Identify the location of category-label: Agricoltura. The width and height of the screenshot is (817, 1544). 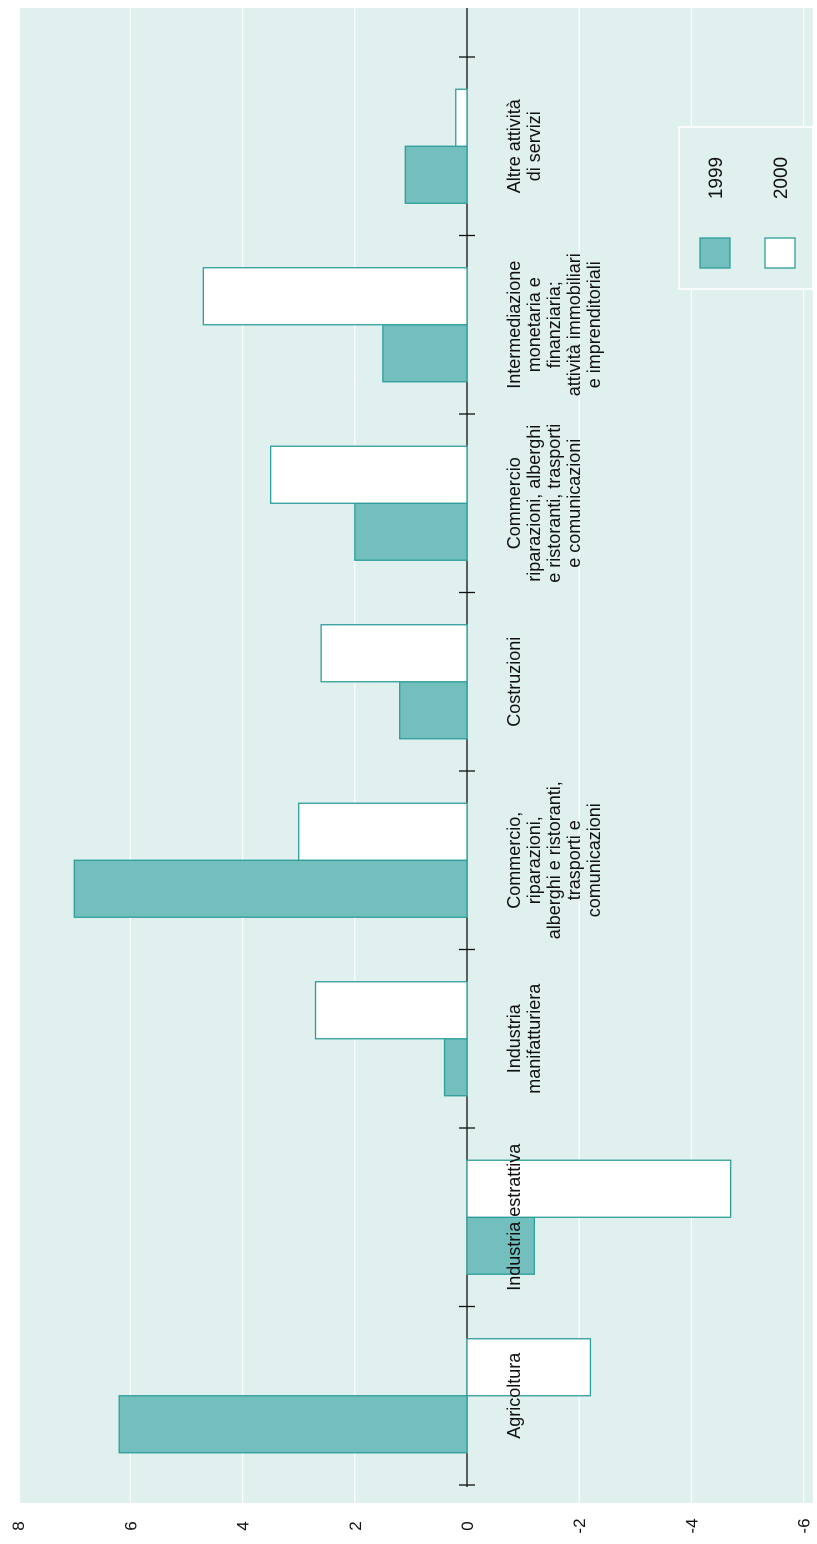
(514, 1395).